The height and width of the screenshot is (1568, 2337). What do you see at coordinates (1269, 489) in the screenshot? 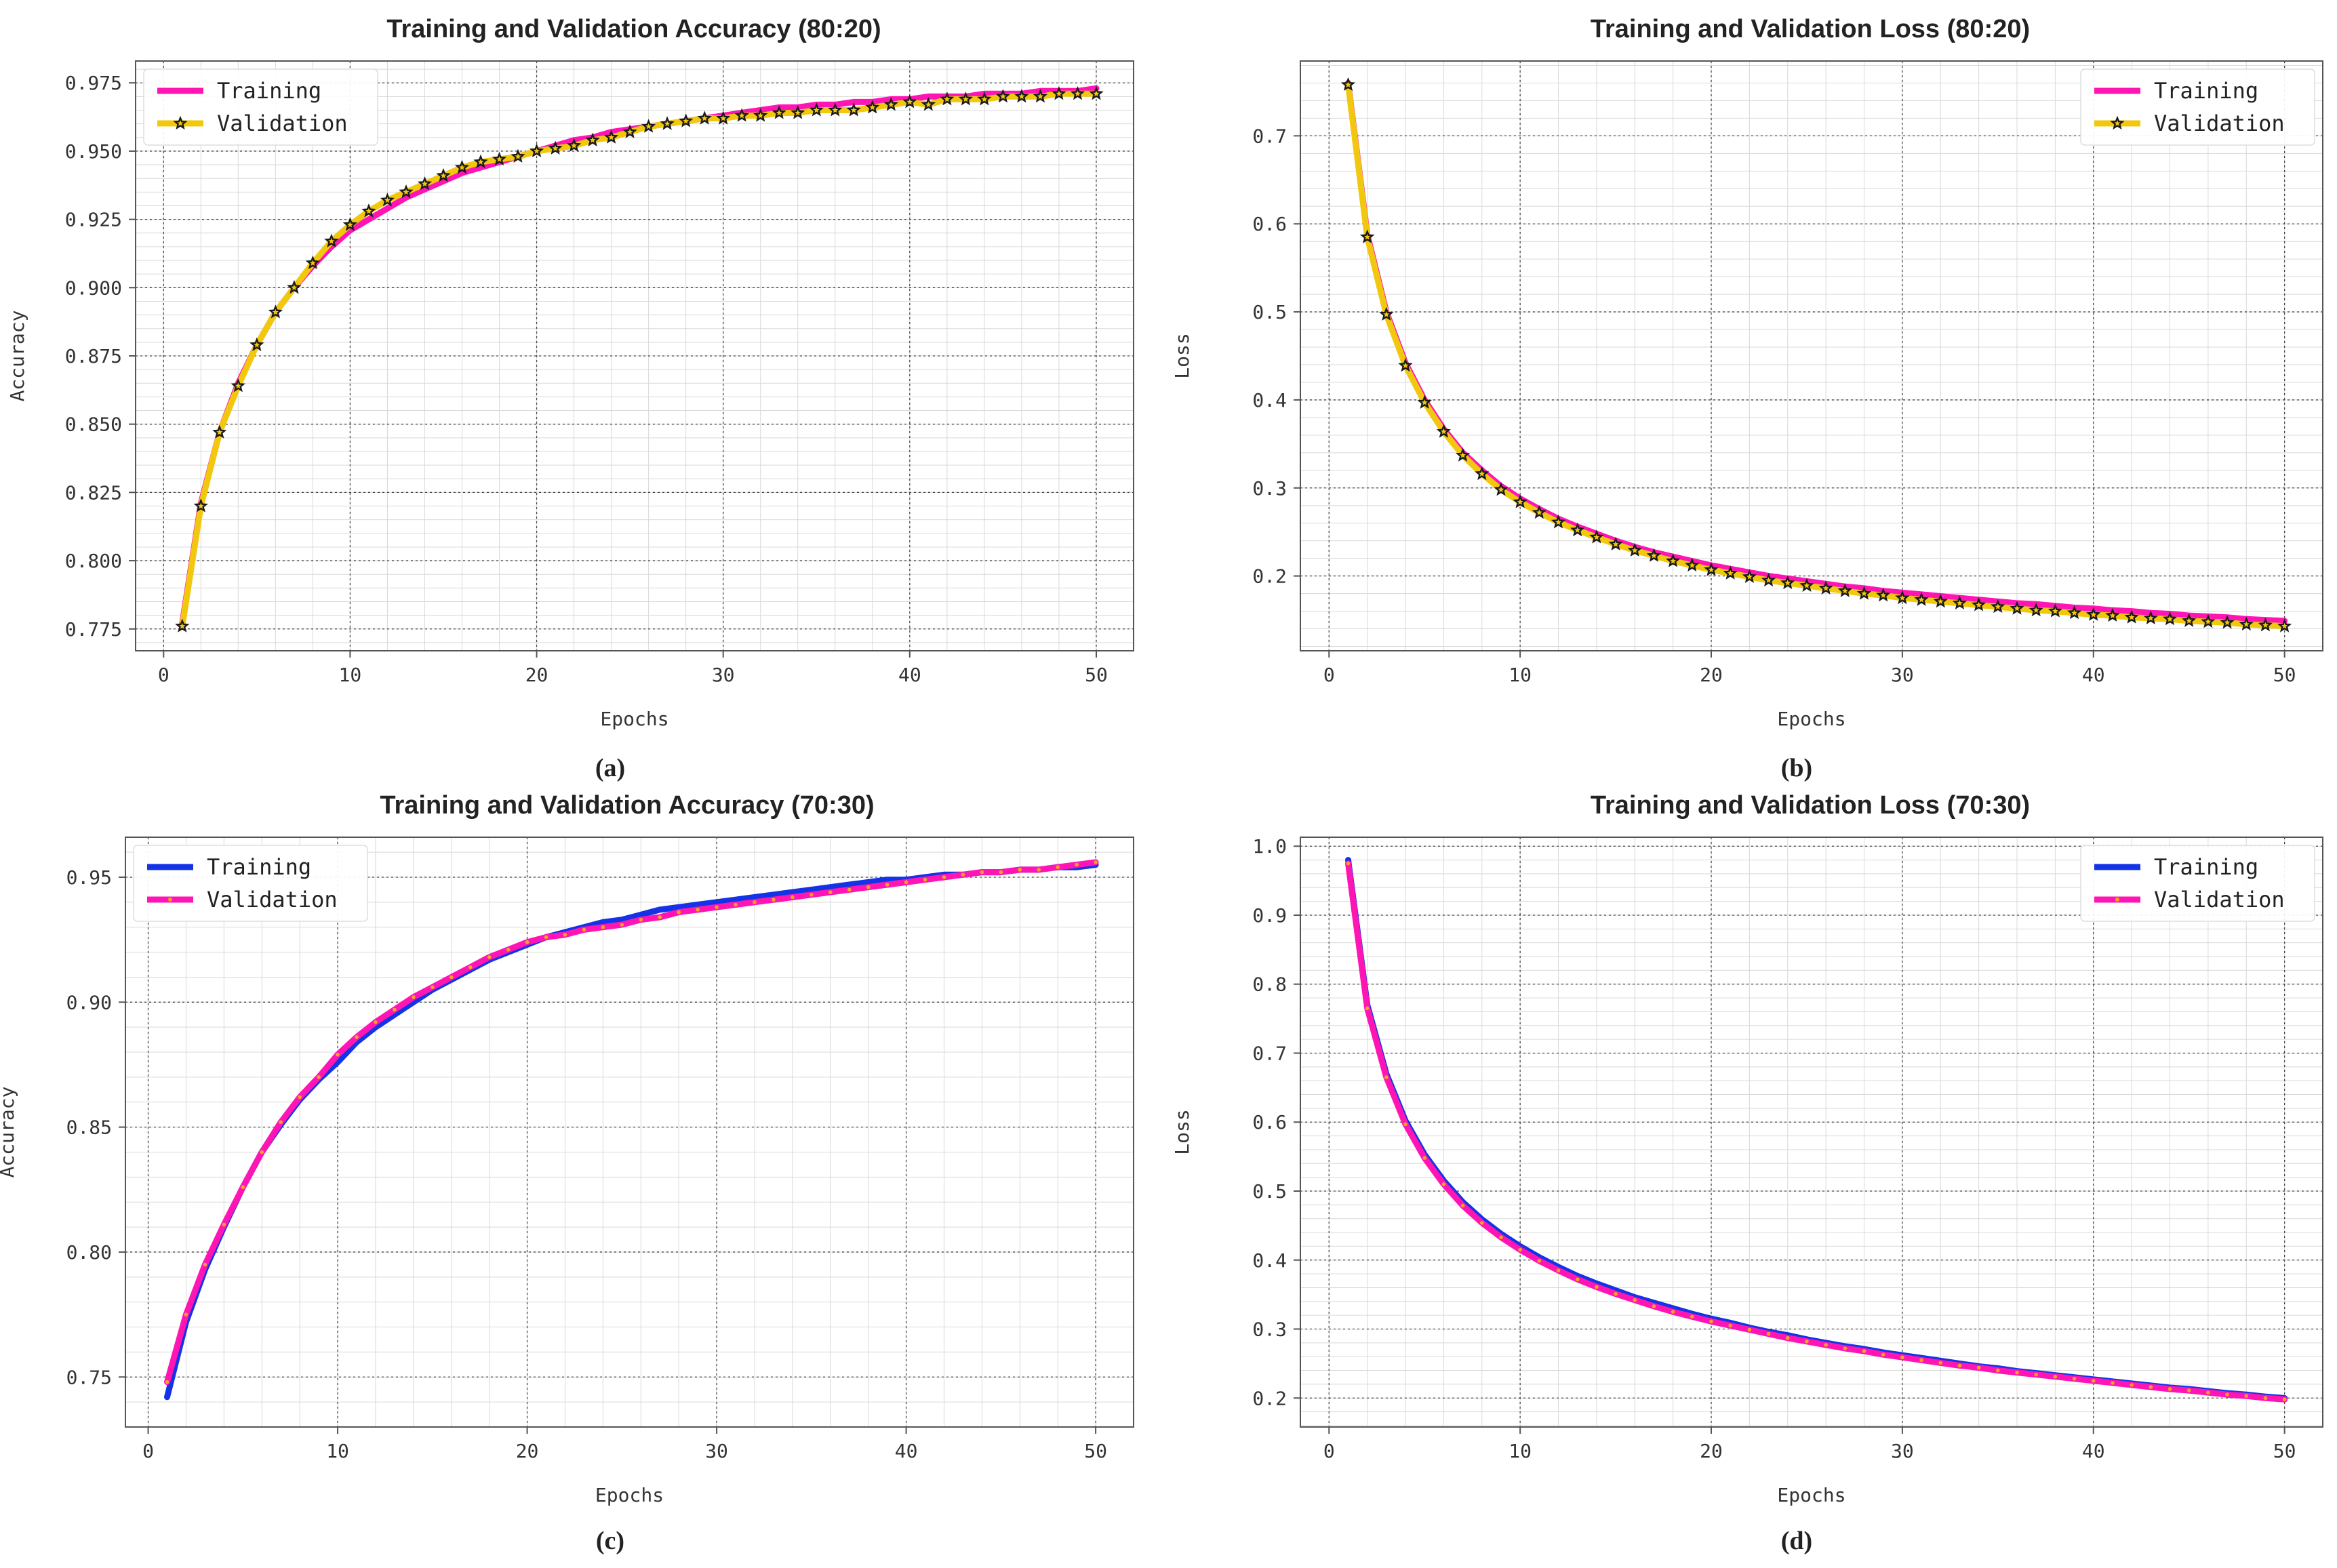
I see `y-tick-label: 0.3` at bounding box center [1269, 489].